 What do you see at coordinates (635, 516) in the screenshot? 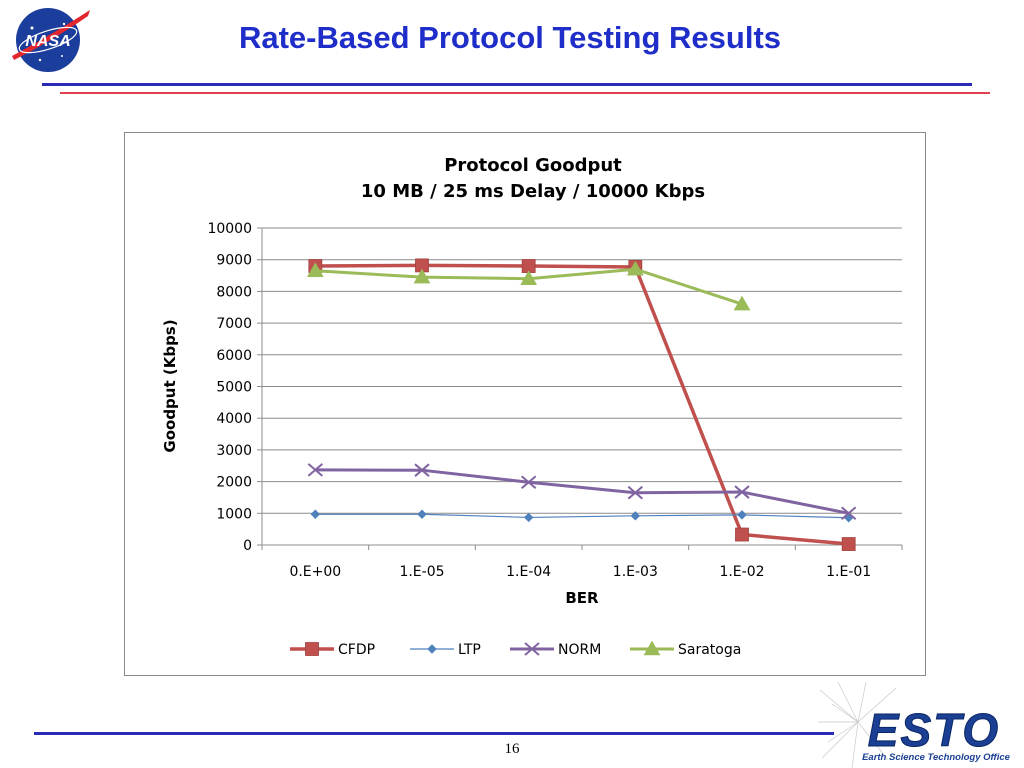
I see `point-LTP-1.E-03` at bounding box center [635, 516].